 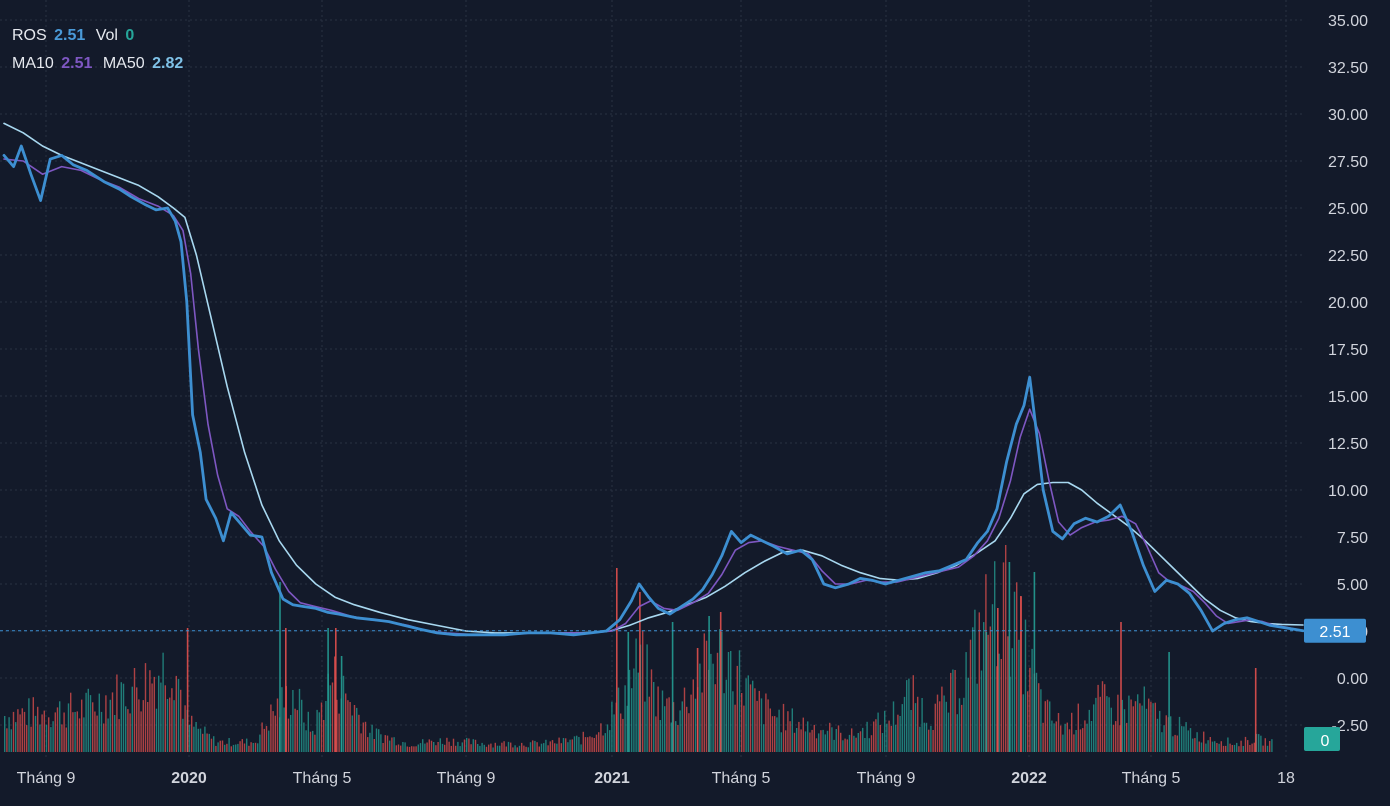 What do you see at coordinates (123, 63) in the screenshot?
I see `ma50-label: MA50` at bounding box center [123, 63].